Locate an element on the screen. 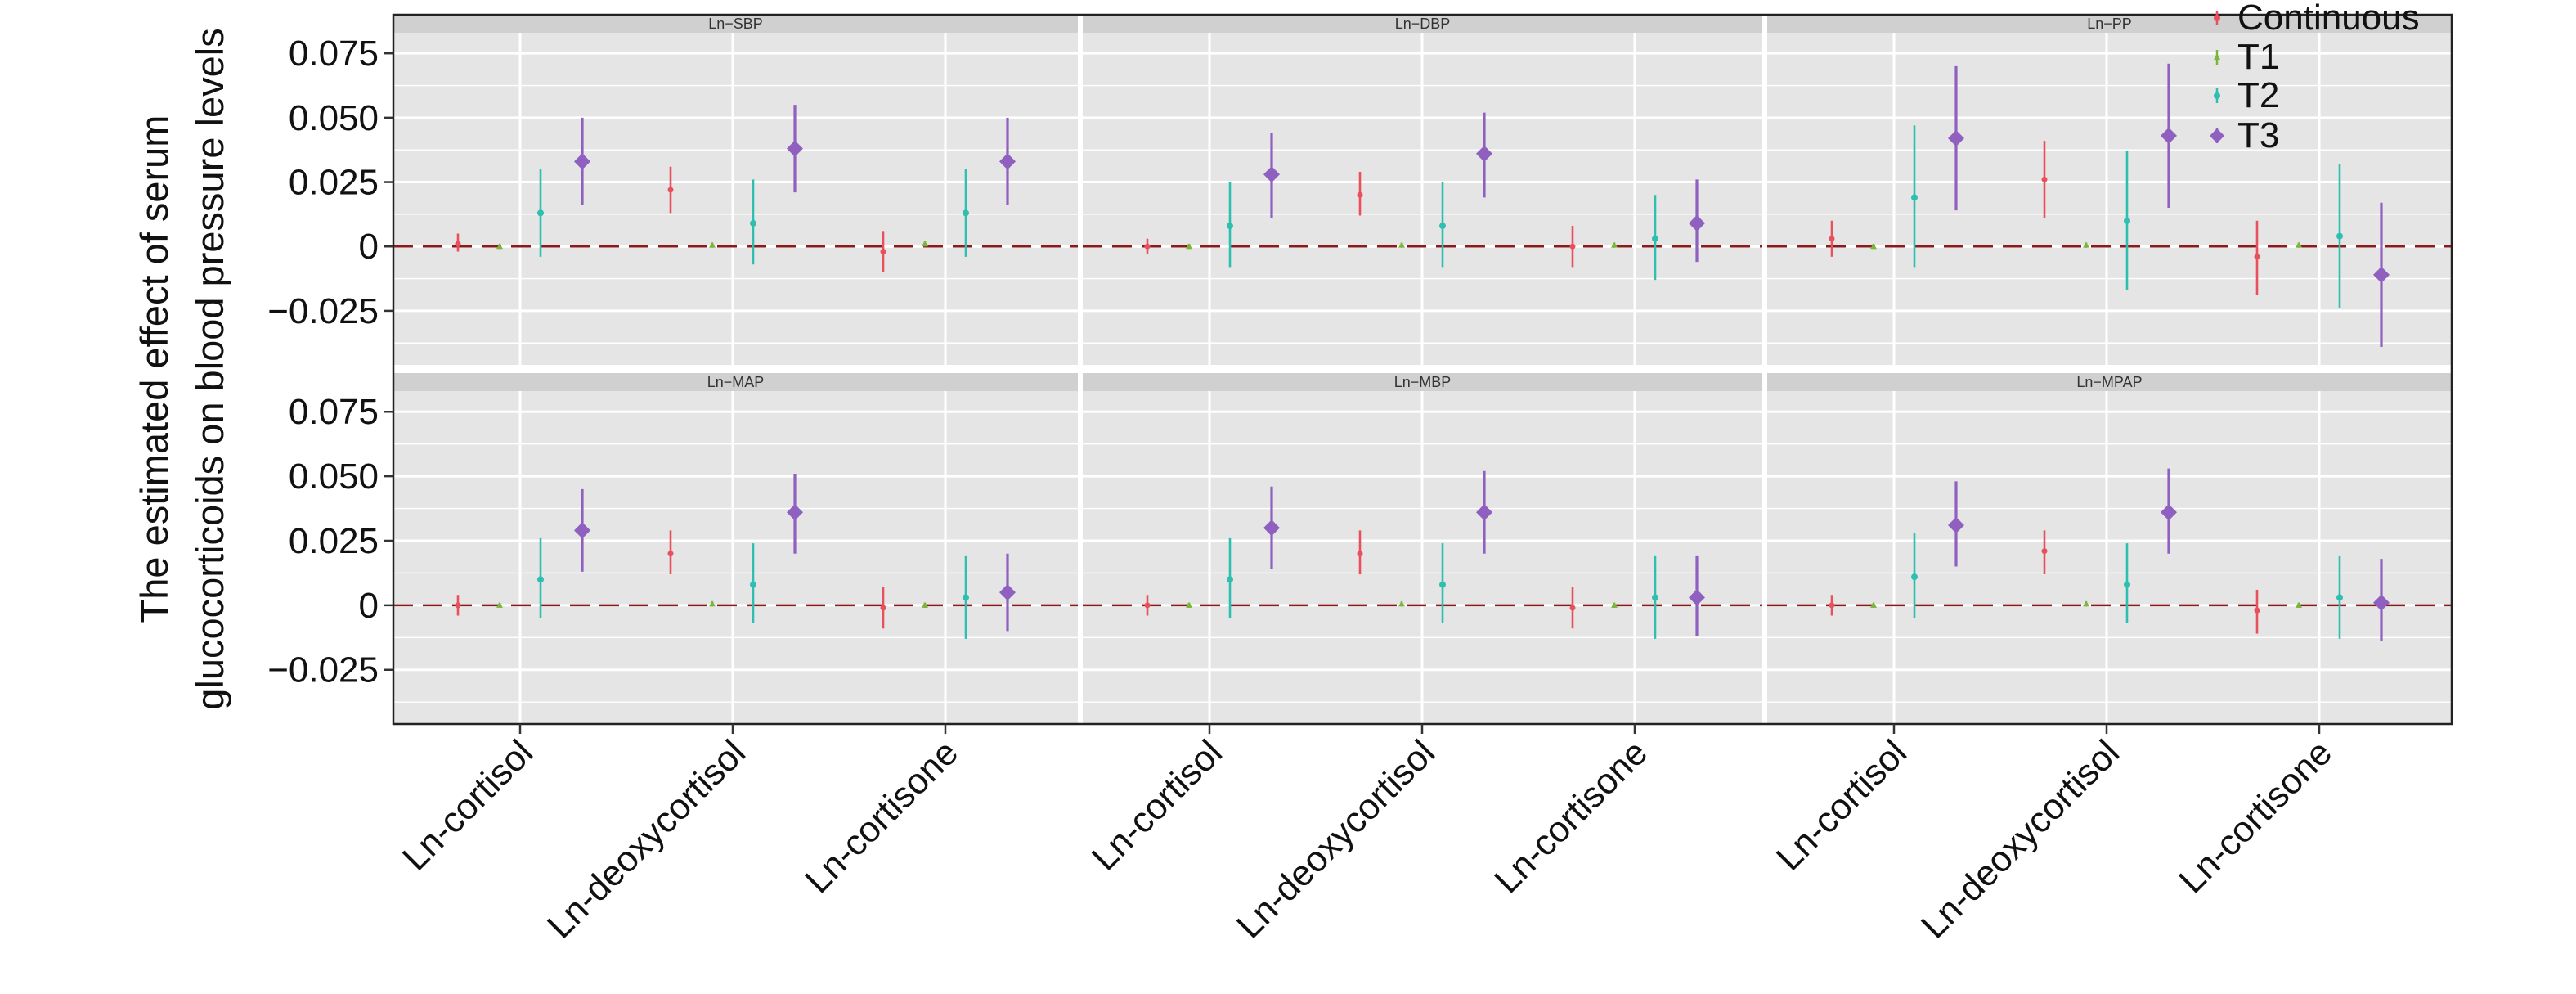 The image size is (2576, 994). panel-title: Ln−MAP is located at coordinates (736, 382).